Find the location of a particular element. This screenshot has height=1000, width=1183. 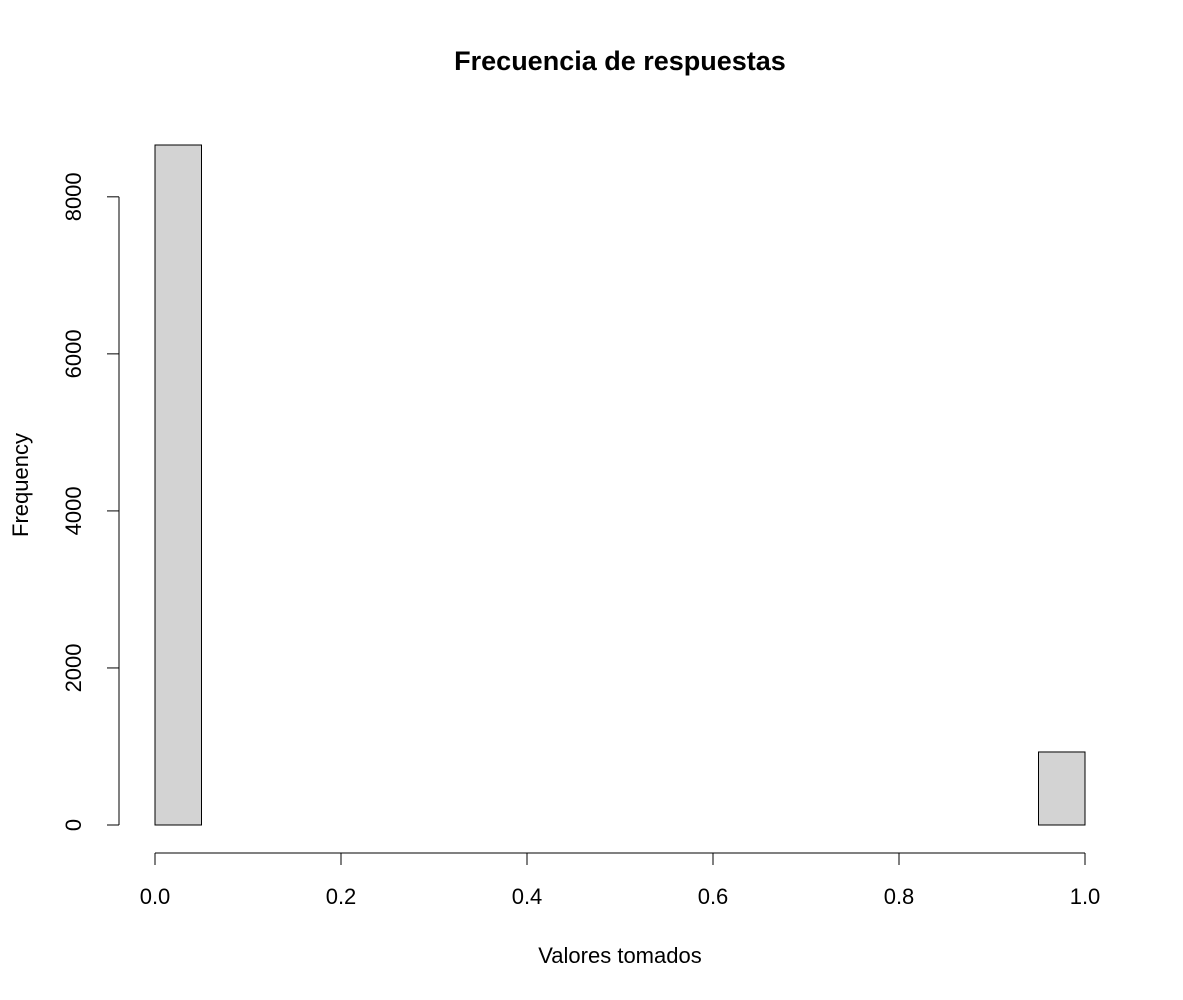

y-axis: 0 2000 4000 6000 8000 is located at coordinates (90, 501).